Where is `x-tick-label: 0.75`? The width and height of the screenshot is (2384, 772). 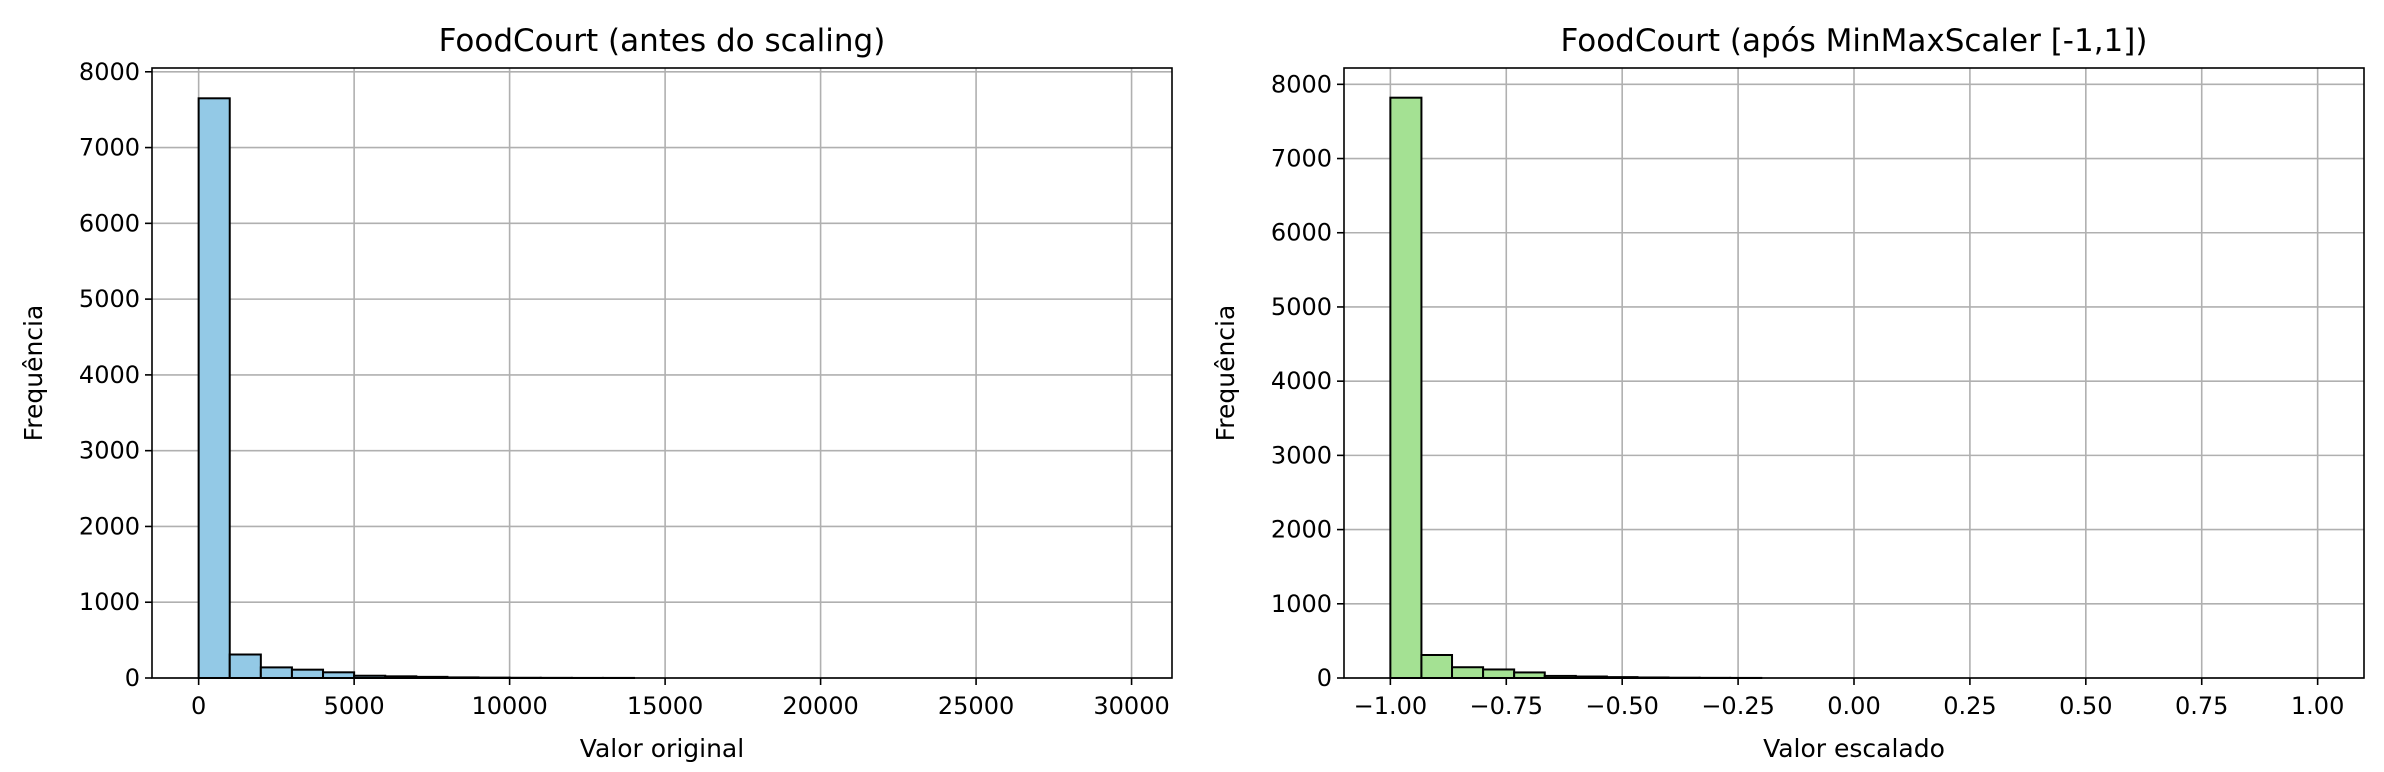 x-tick-label: 0.75 is located at coordinates (2201, 706).